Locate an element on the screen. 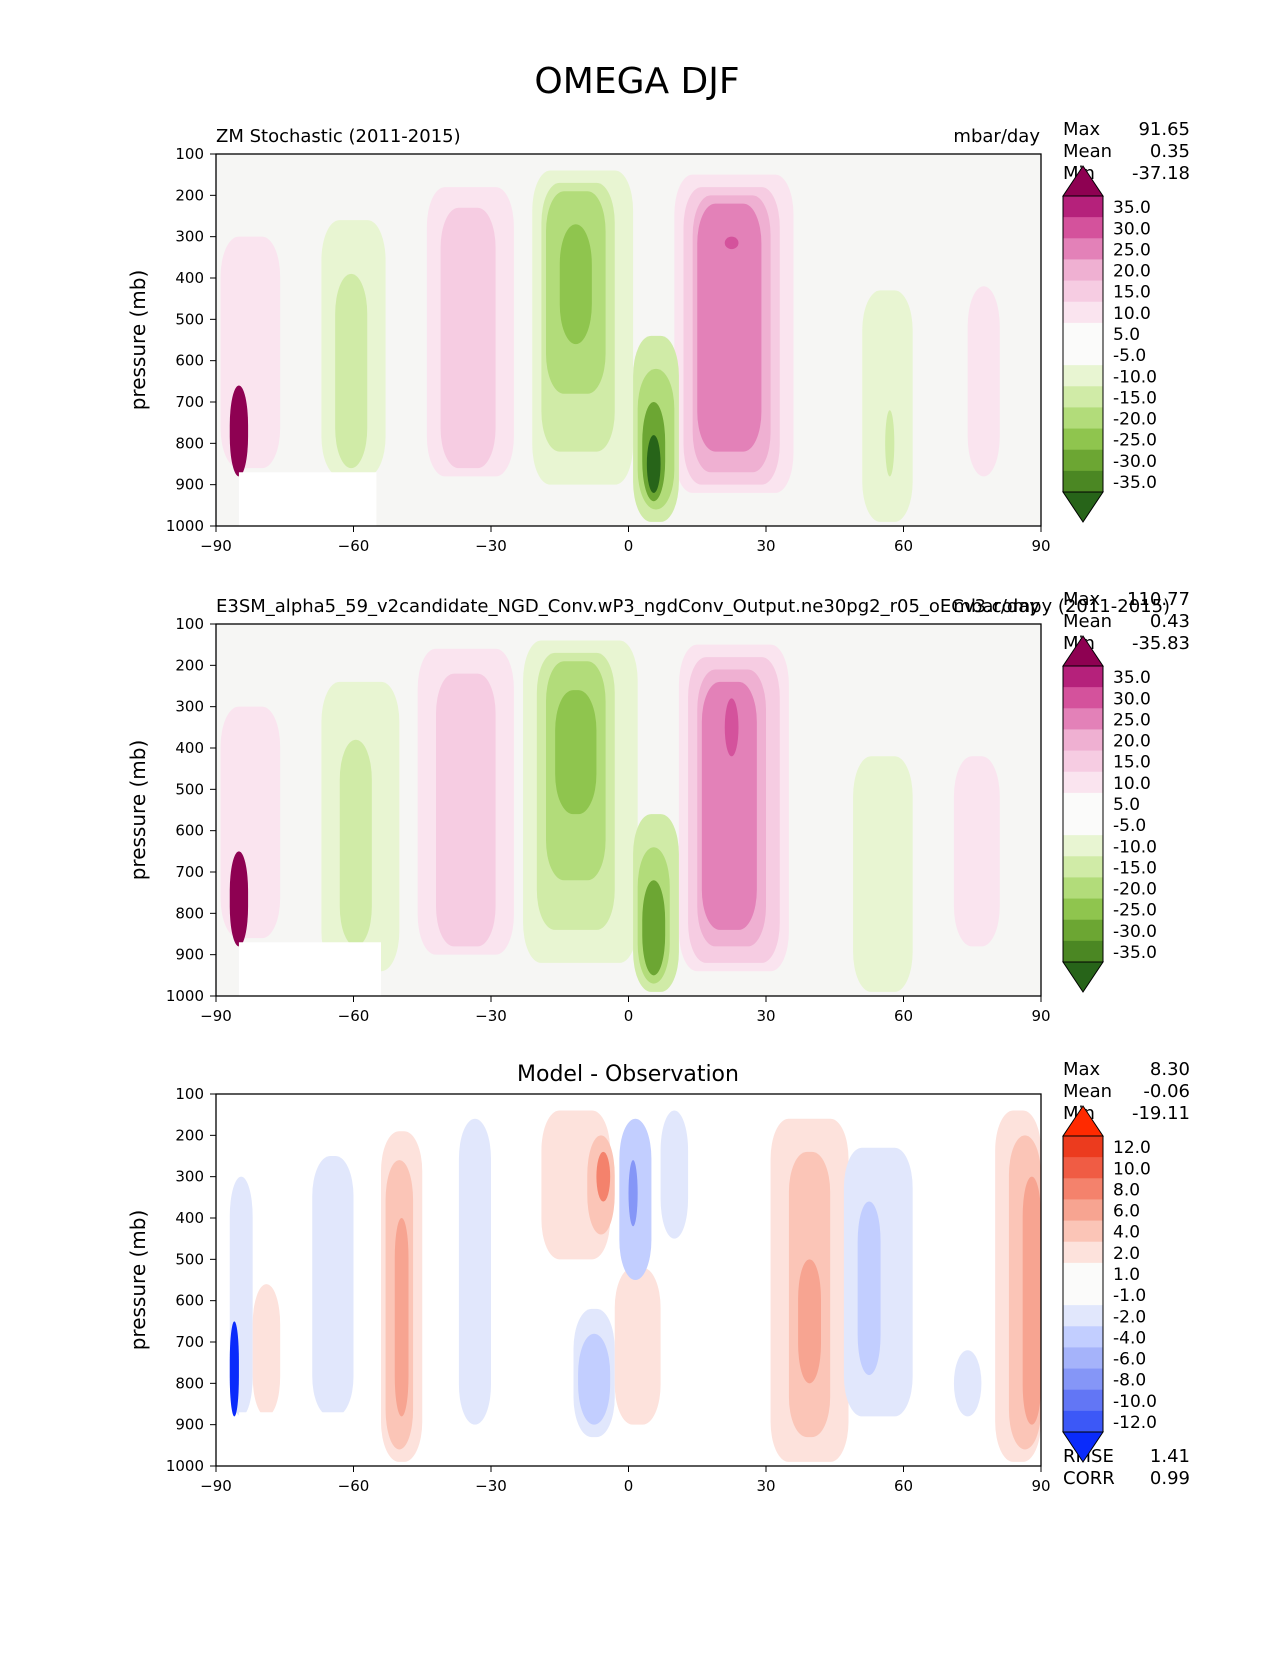  colorbar-tick-label: -25.0 is located at coordinates (1135, 911).